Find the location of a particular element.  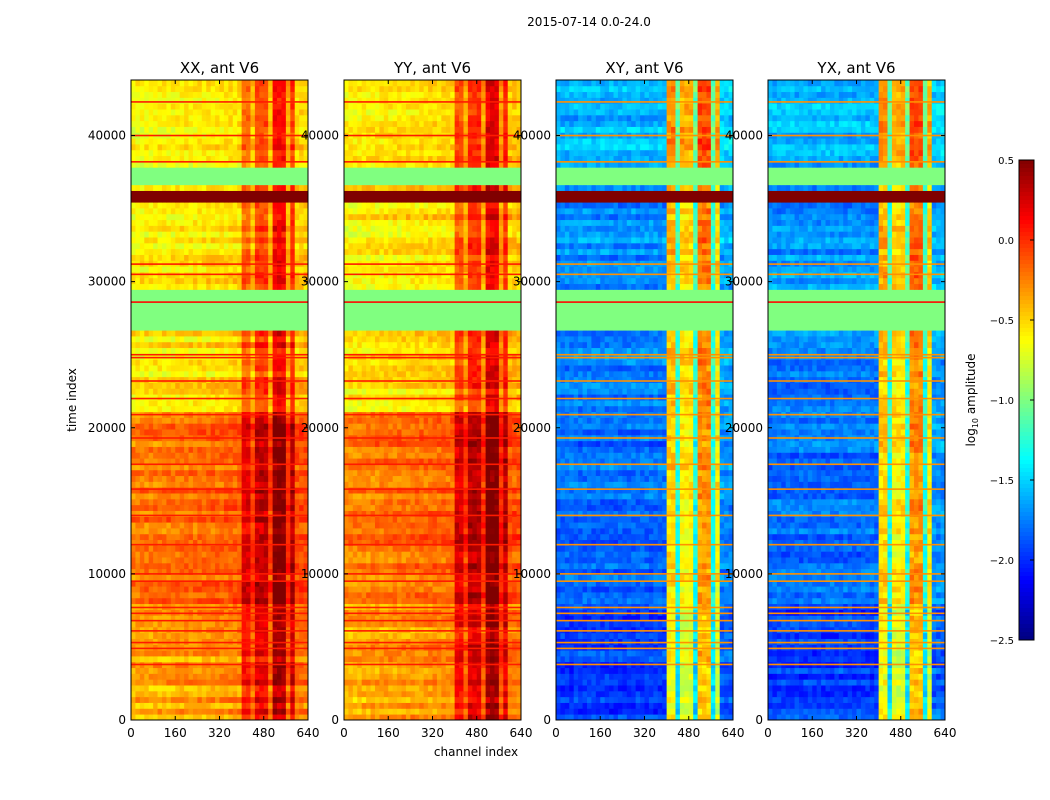

x-tick-label: 320 is located at coordinates (219, 733).